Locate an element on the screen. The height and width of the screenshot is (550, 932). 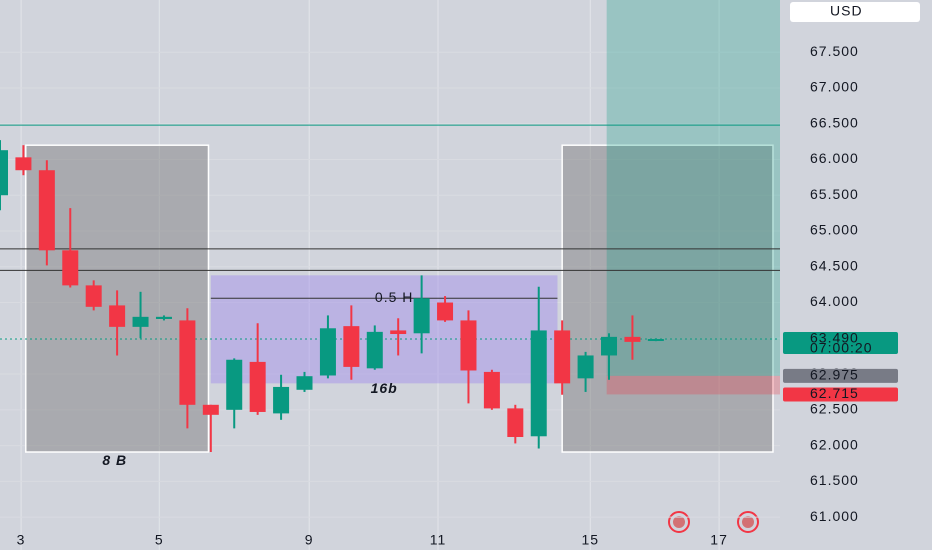
currency: USD is located at coordinates (846, 11).